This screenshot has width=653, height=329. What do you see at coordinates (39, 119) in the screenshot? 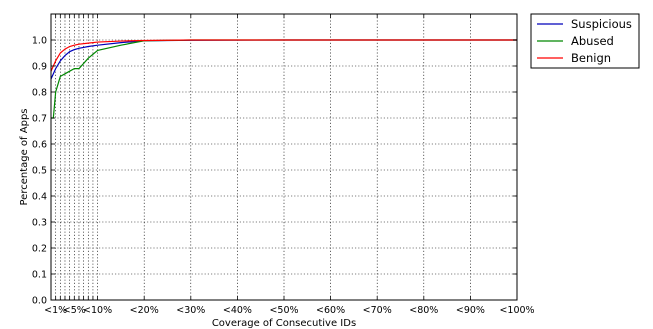
I see `y-tick-label: 0.7` at bounding box center [39, 119].